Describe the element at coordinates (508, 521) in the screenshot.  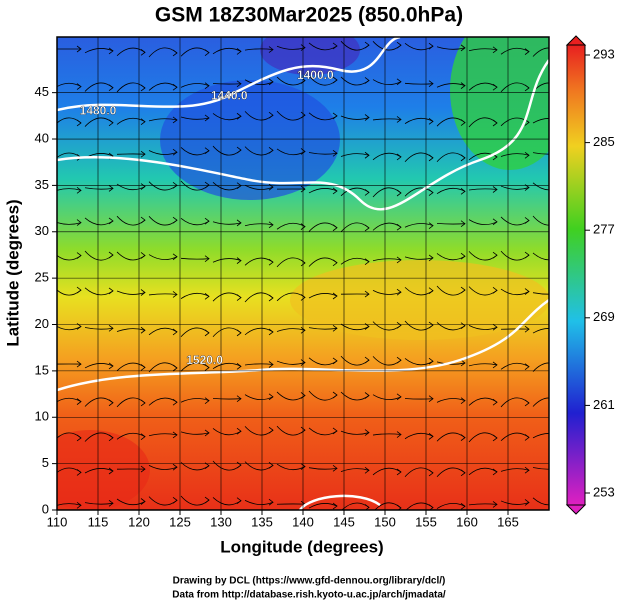
I see `x-tick-label: 165` at that location.